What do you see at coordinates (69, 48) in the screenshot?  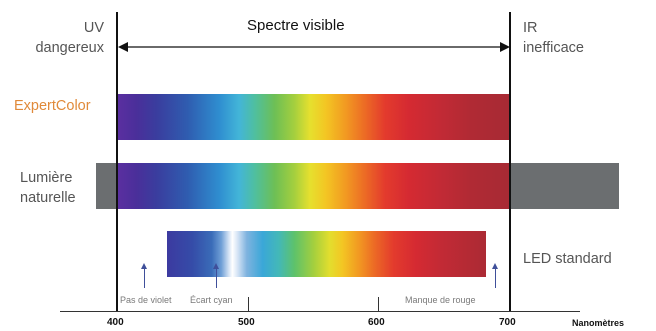 I see `uv-label-line2: dangereux` at bounding box center [69, 48].